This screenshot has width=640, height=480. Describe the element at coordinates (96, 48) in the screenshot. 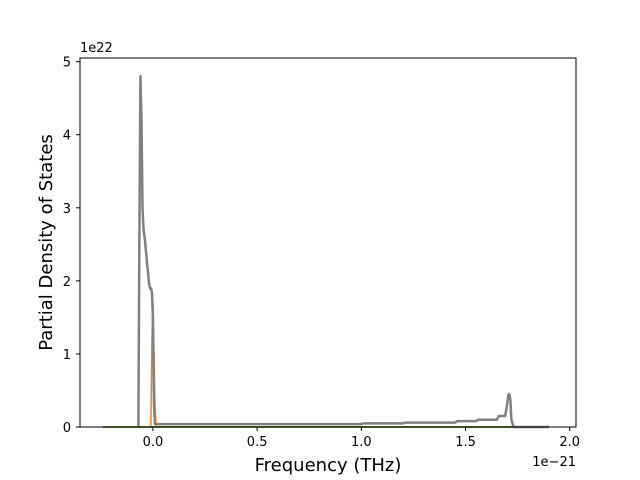

I see `y-multiplier: 1e22` at that location.